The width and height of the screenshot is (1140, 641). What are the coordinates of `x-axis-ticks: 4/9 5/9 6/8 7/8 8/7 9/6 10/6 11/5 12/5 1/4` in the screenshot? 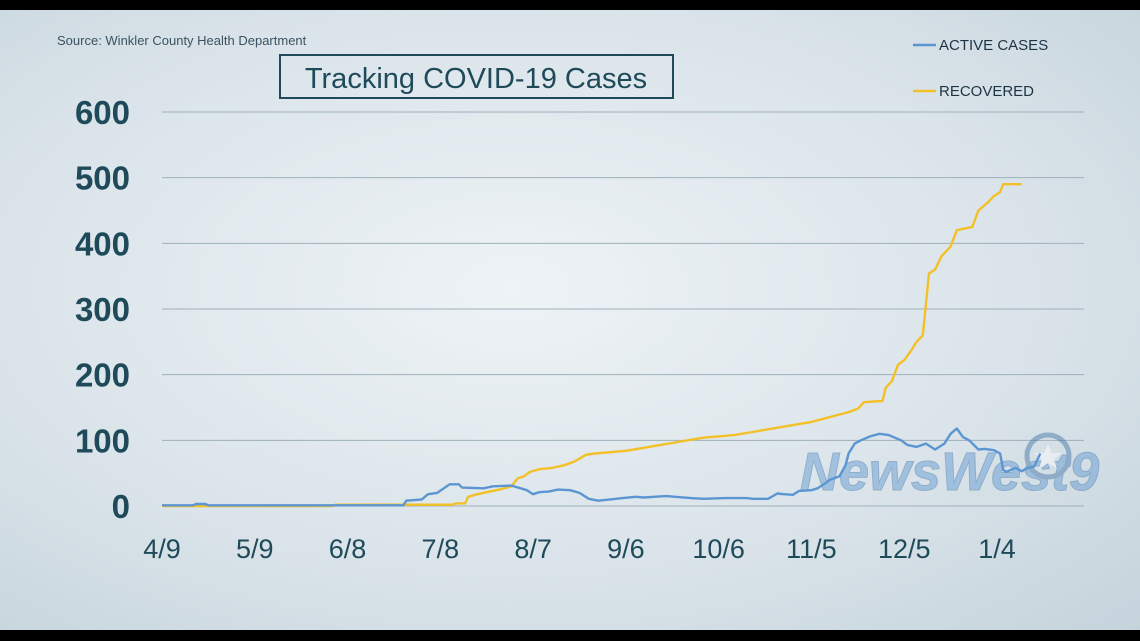 It's located at (579, 549).